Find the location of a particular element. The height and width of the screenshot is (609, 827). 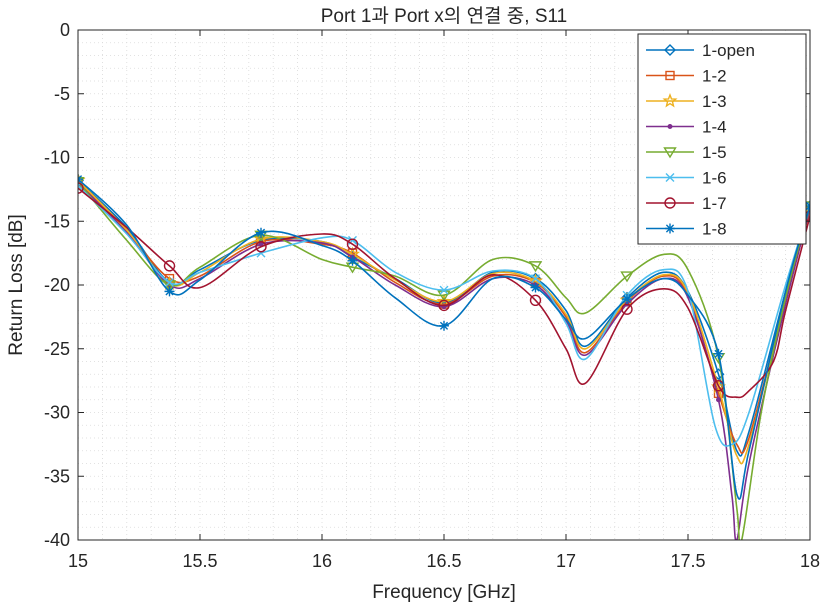

chart-title: Port 1과 Port x의 연결 중, S11 is located at coordinates (444, 16).